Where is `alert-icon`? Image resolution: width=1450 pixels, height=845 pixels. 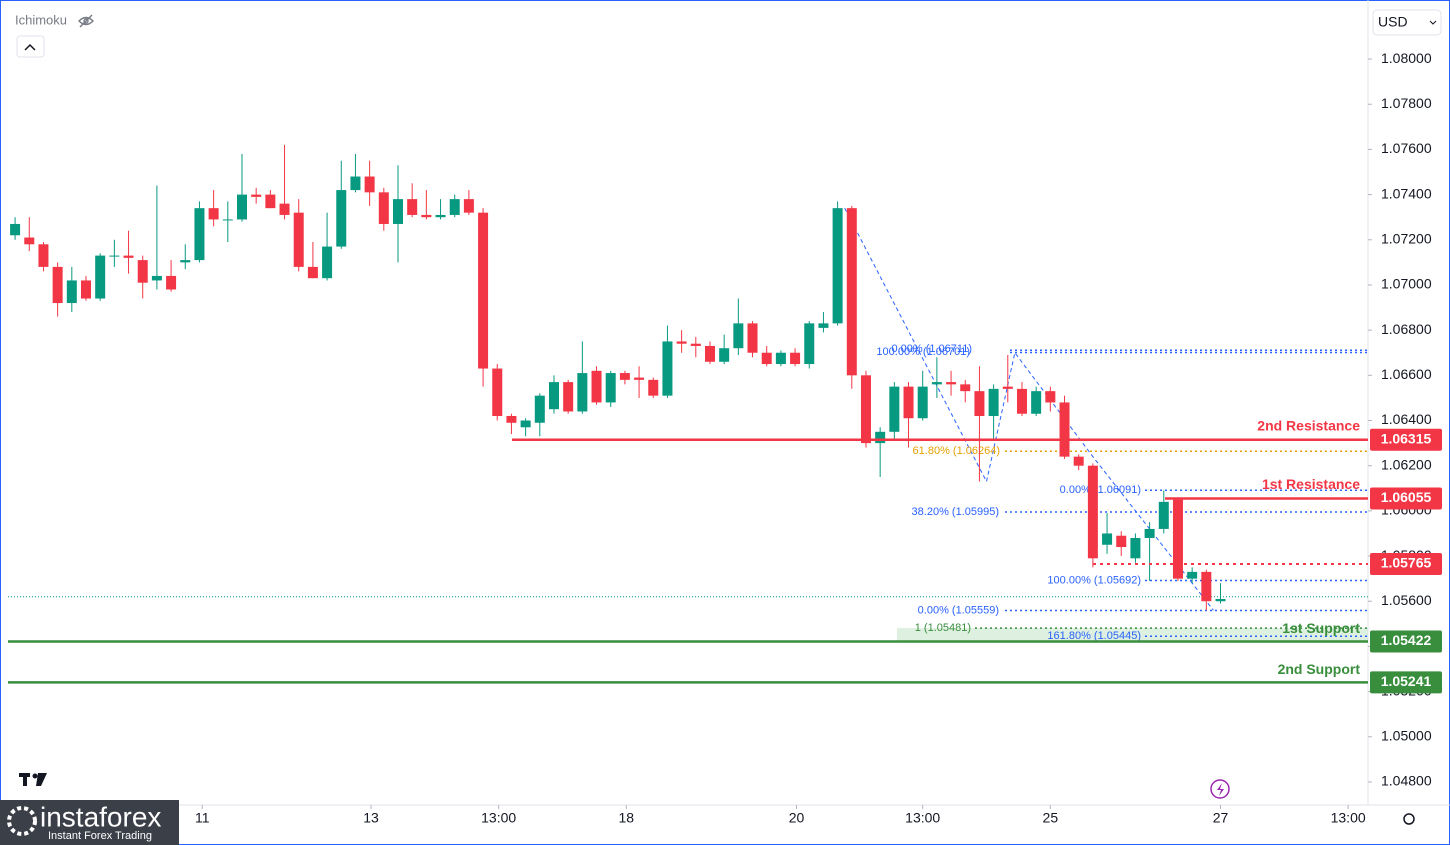 alert-icon is located at coordinates (1220, 789).